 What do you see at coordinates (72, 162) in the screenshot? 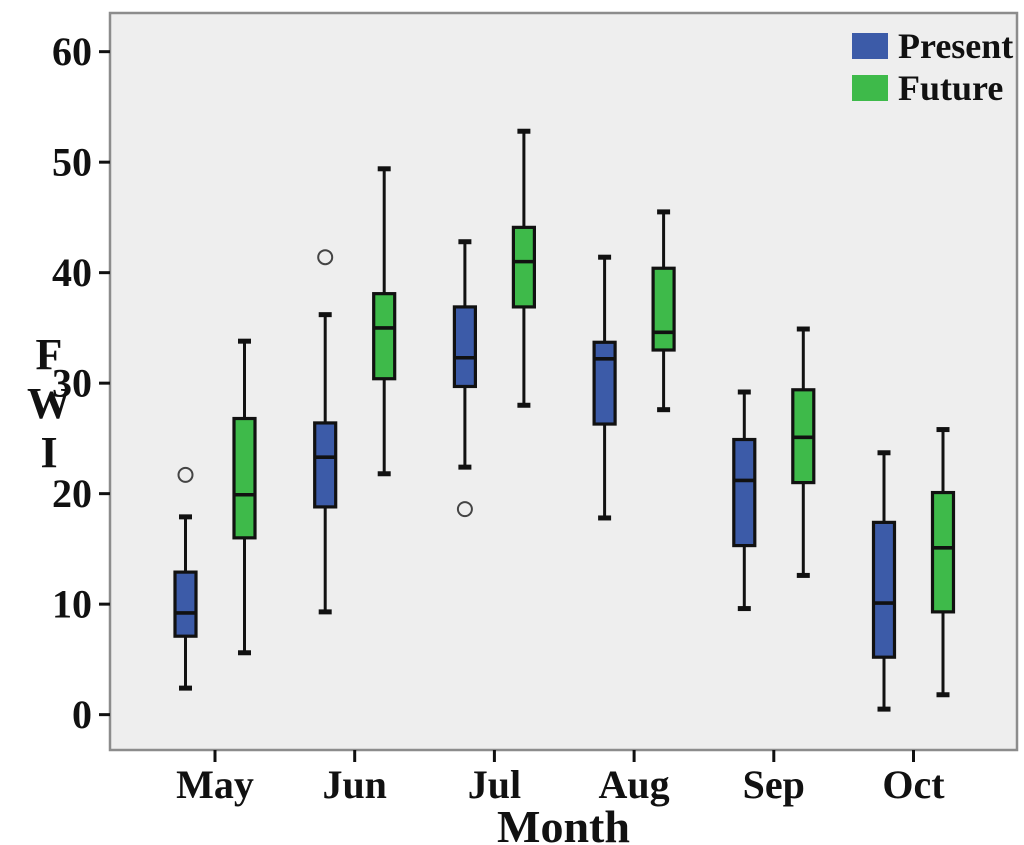
I see `y-tick-label: 50` at bounding box center [72, 162].